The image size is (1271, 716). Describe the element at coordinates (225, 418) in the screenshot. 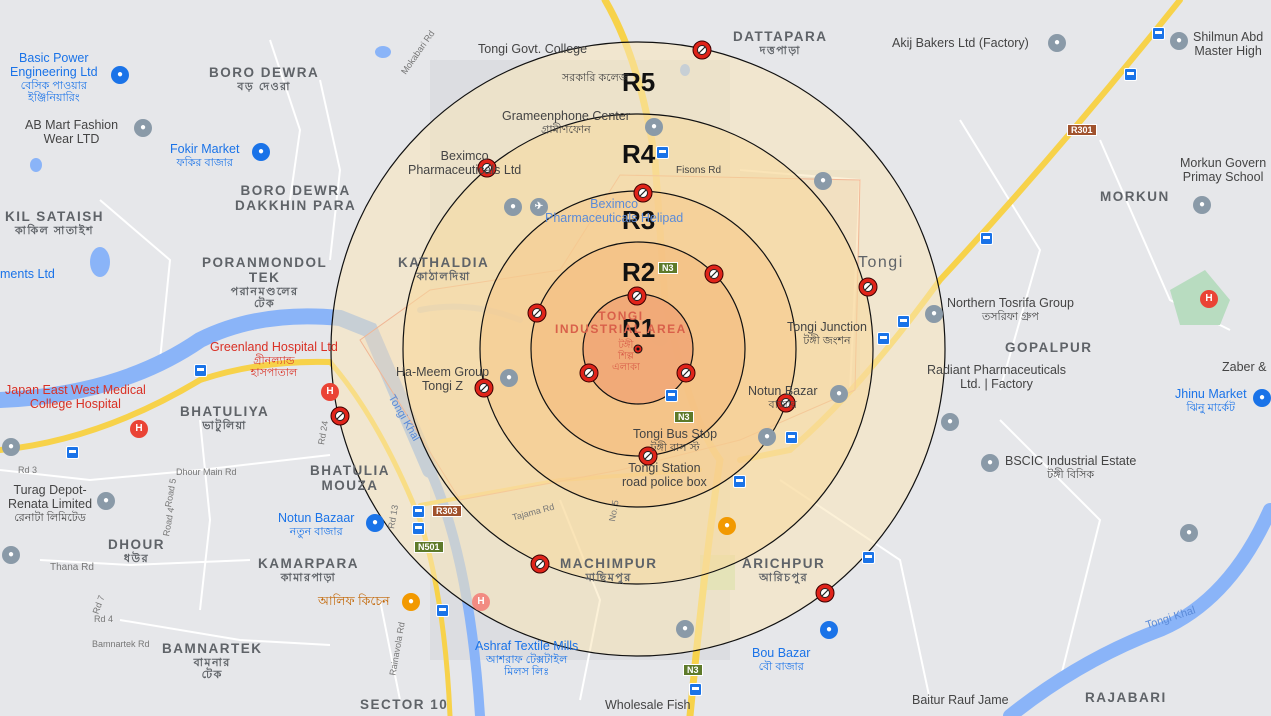

I see `area-bhatuliya: BHATULIYA ভাটুলিয়া` at that location.